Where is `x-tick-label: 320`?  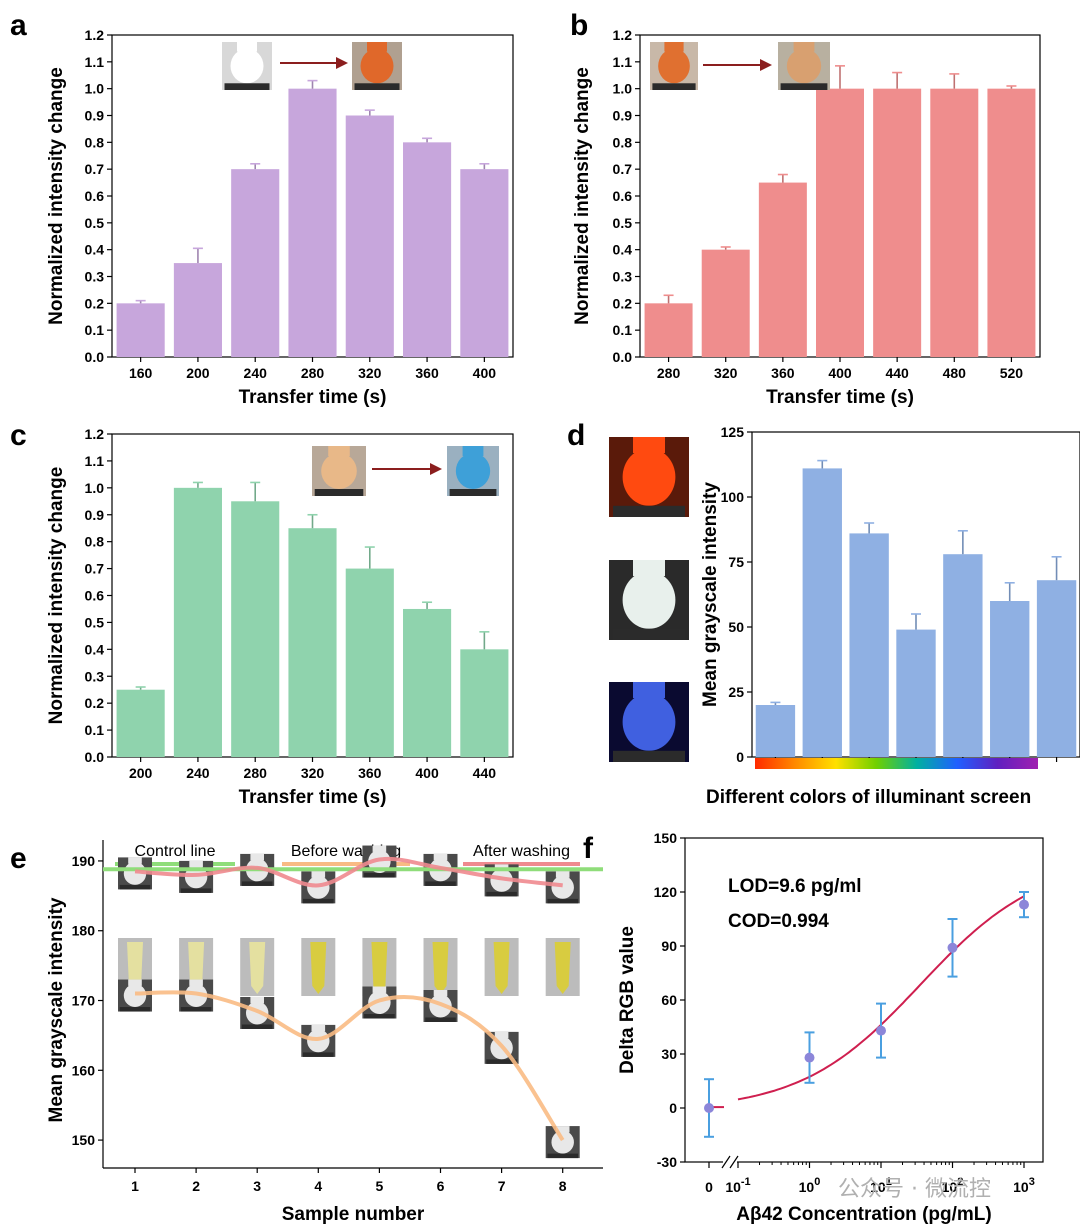
x-tick-label: 320 is located at coordinates (370, 373).